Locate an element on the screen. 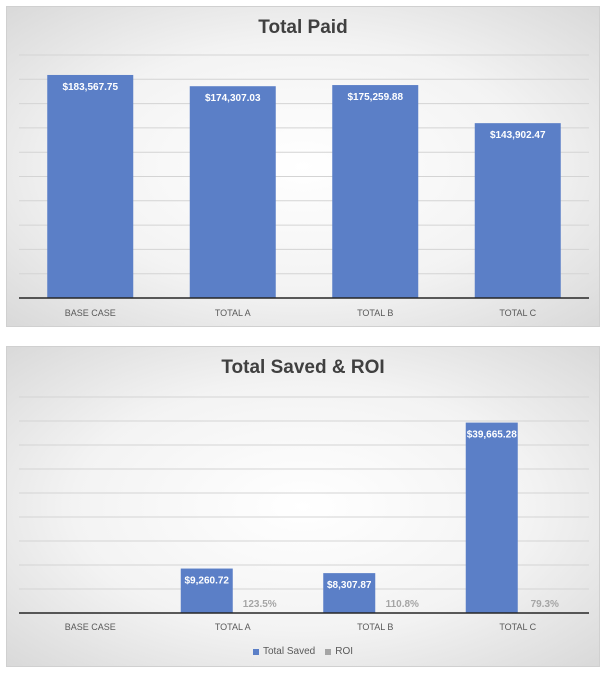  legend-item-roi: ROI is located at coordinates (339, 651).